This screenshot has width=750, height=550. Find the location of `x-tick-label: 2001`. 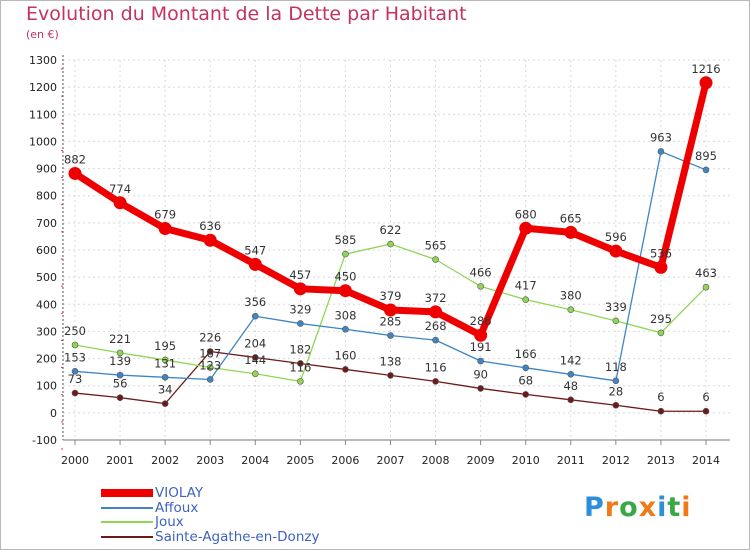

x-tick-label: 2001 is located at coordinates (120, 460).